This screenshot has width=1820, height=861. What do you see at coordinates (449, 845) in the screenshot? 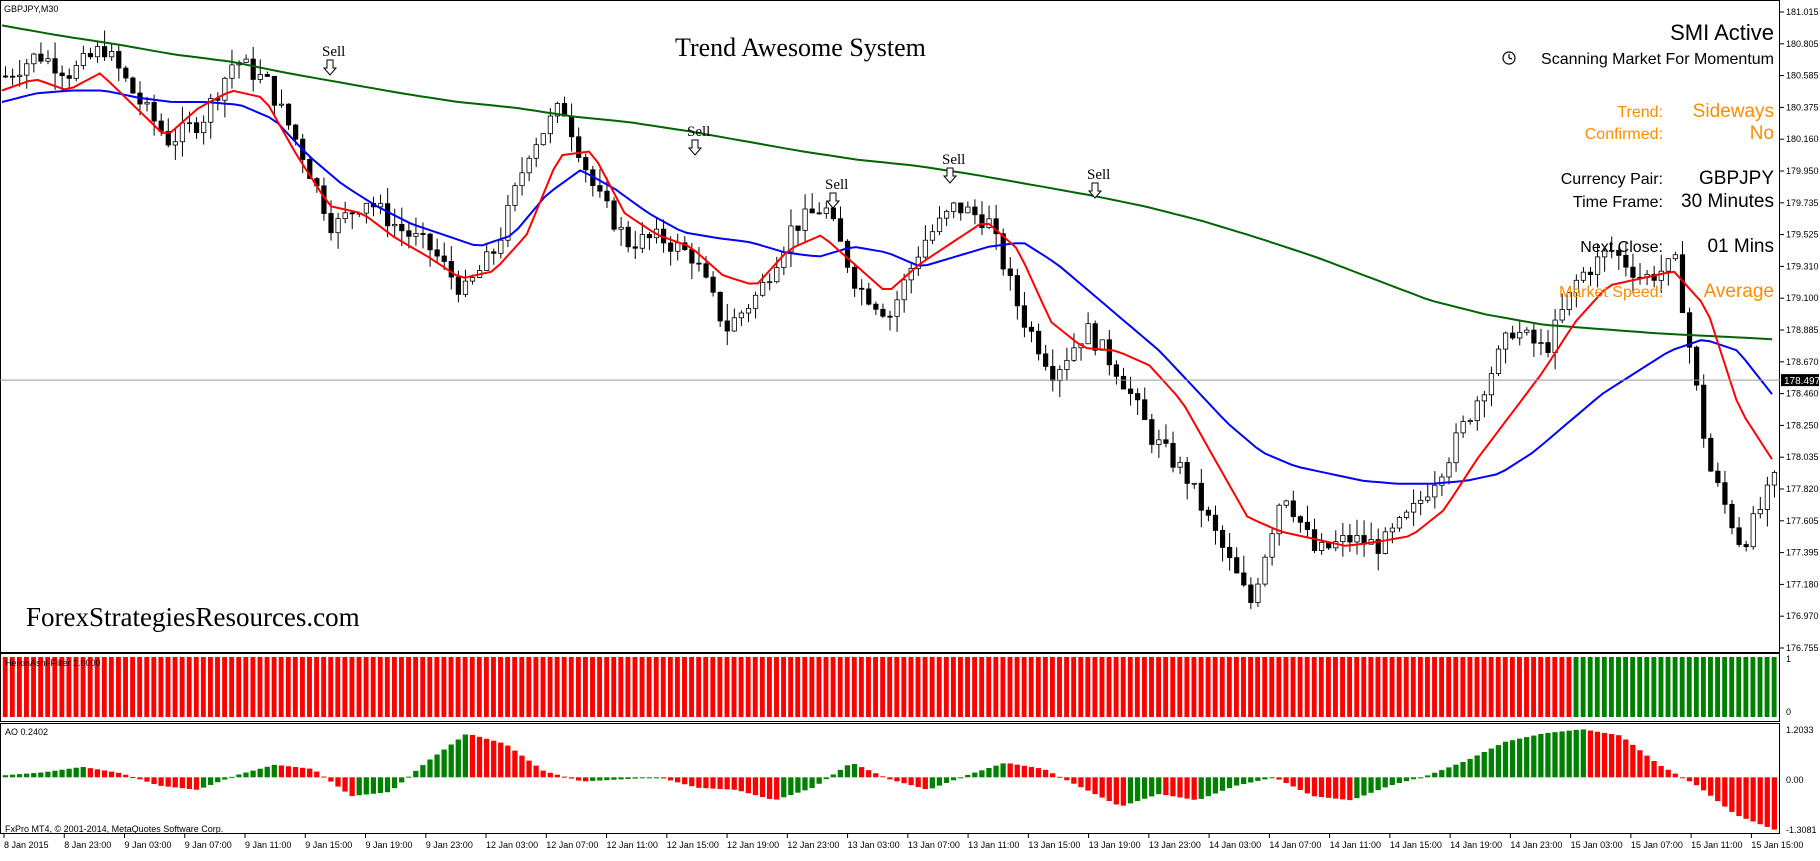
I see `time-tick-label: 9 Jan 23:00` at bounding box center [449, 845].